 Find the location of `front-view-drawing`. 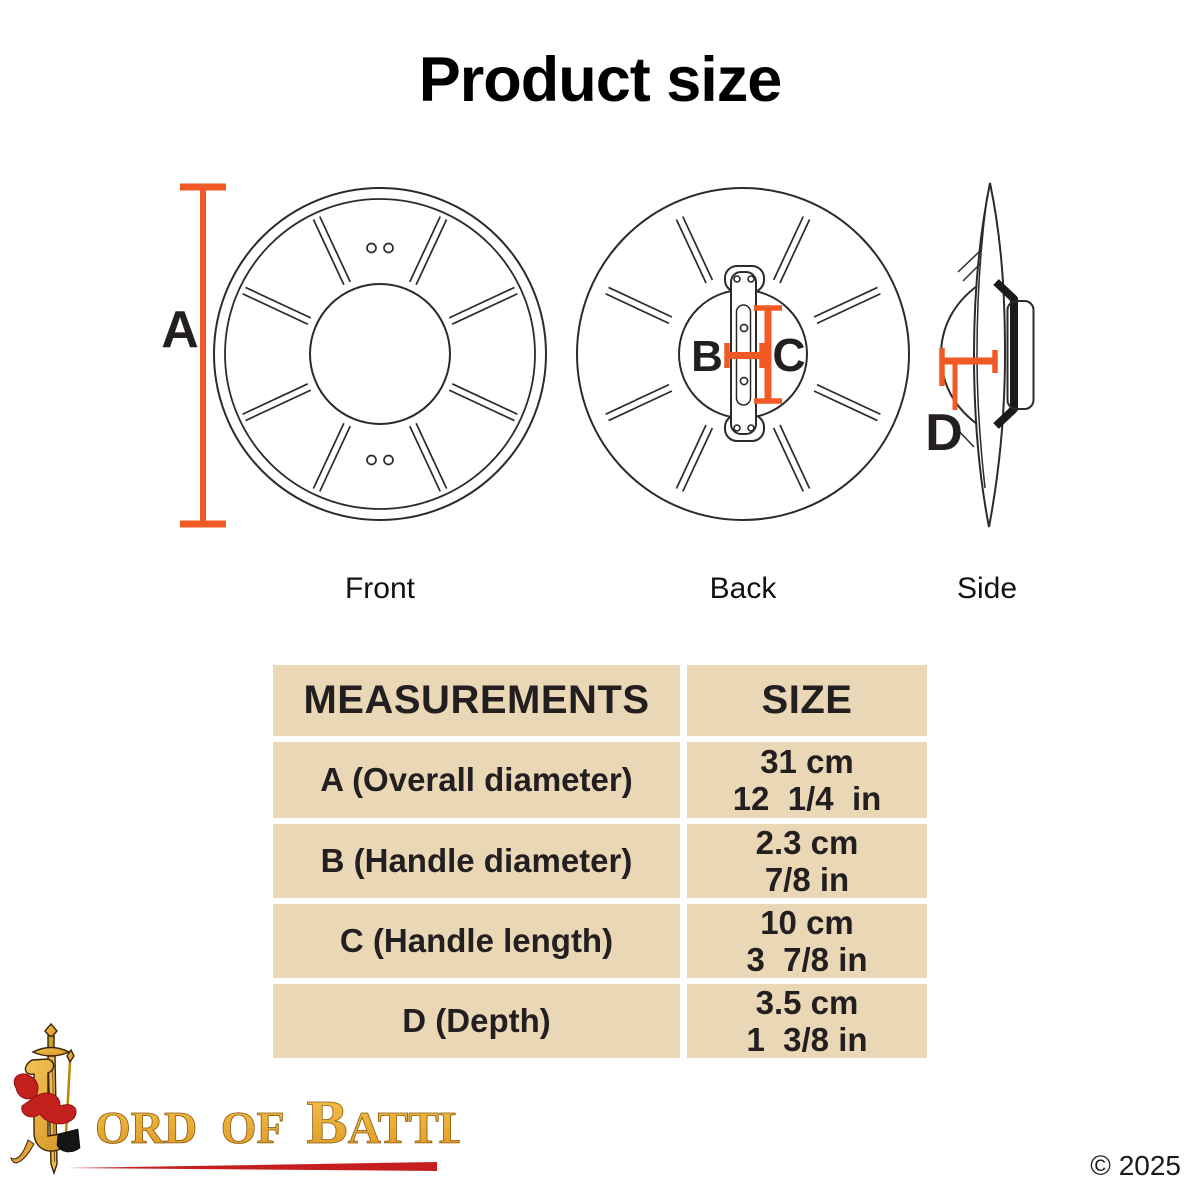

front-view-drawing is located at coordinates (380, 354).